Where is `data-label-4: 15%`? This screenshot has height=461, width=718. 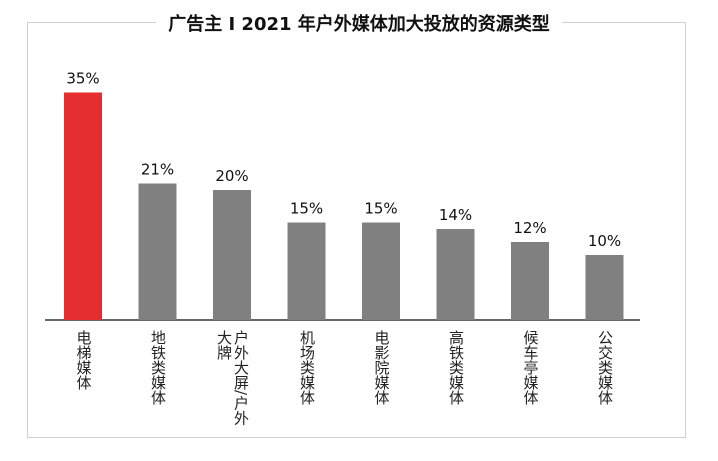 data-label-4: 15% is located at coordinates (306, 209).